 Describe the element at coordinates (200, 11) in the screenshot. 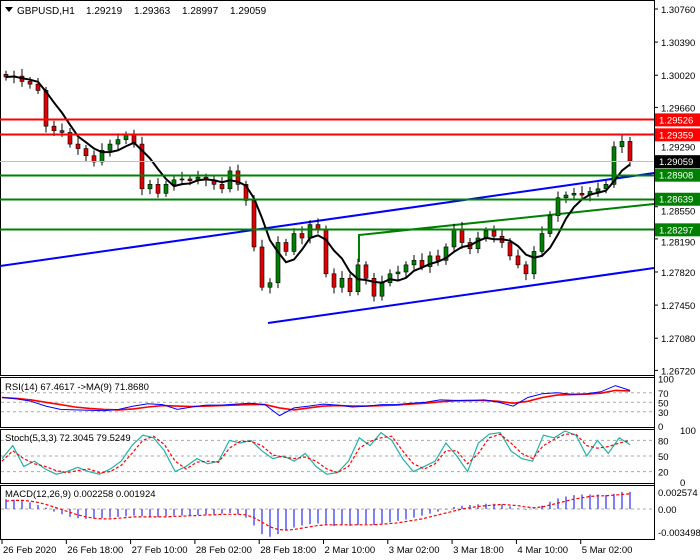

I see `low-value: 1.28997` at that location.